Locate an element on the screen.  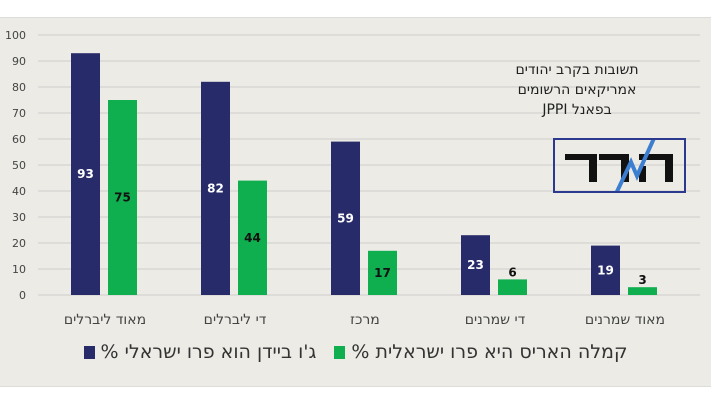
x-tick-label: די ליברלים is located at coordinates (235, 320).